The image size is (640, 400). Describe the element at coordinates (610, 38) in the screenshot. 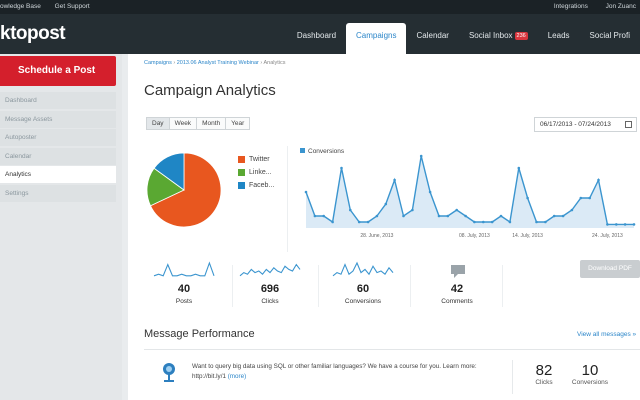

I see `nav-tab-social-profiles: Social Profi` at that location.